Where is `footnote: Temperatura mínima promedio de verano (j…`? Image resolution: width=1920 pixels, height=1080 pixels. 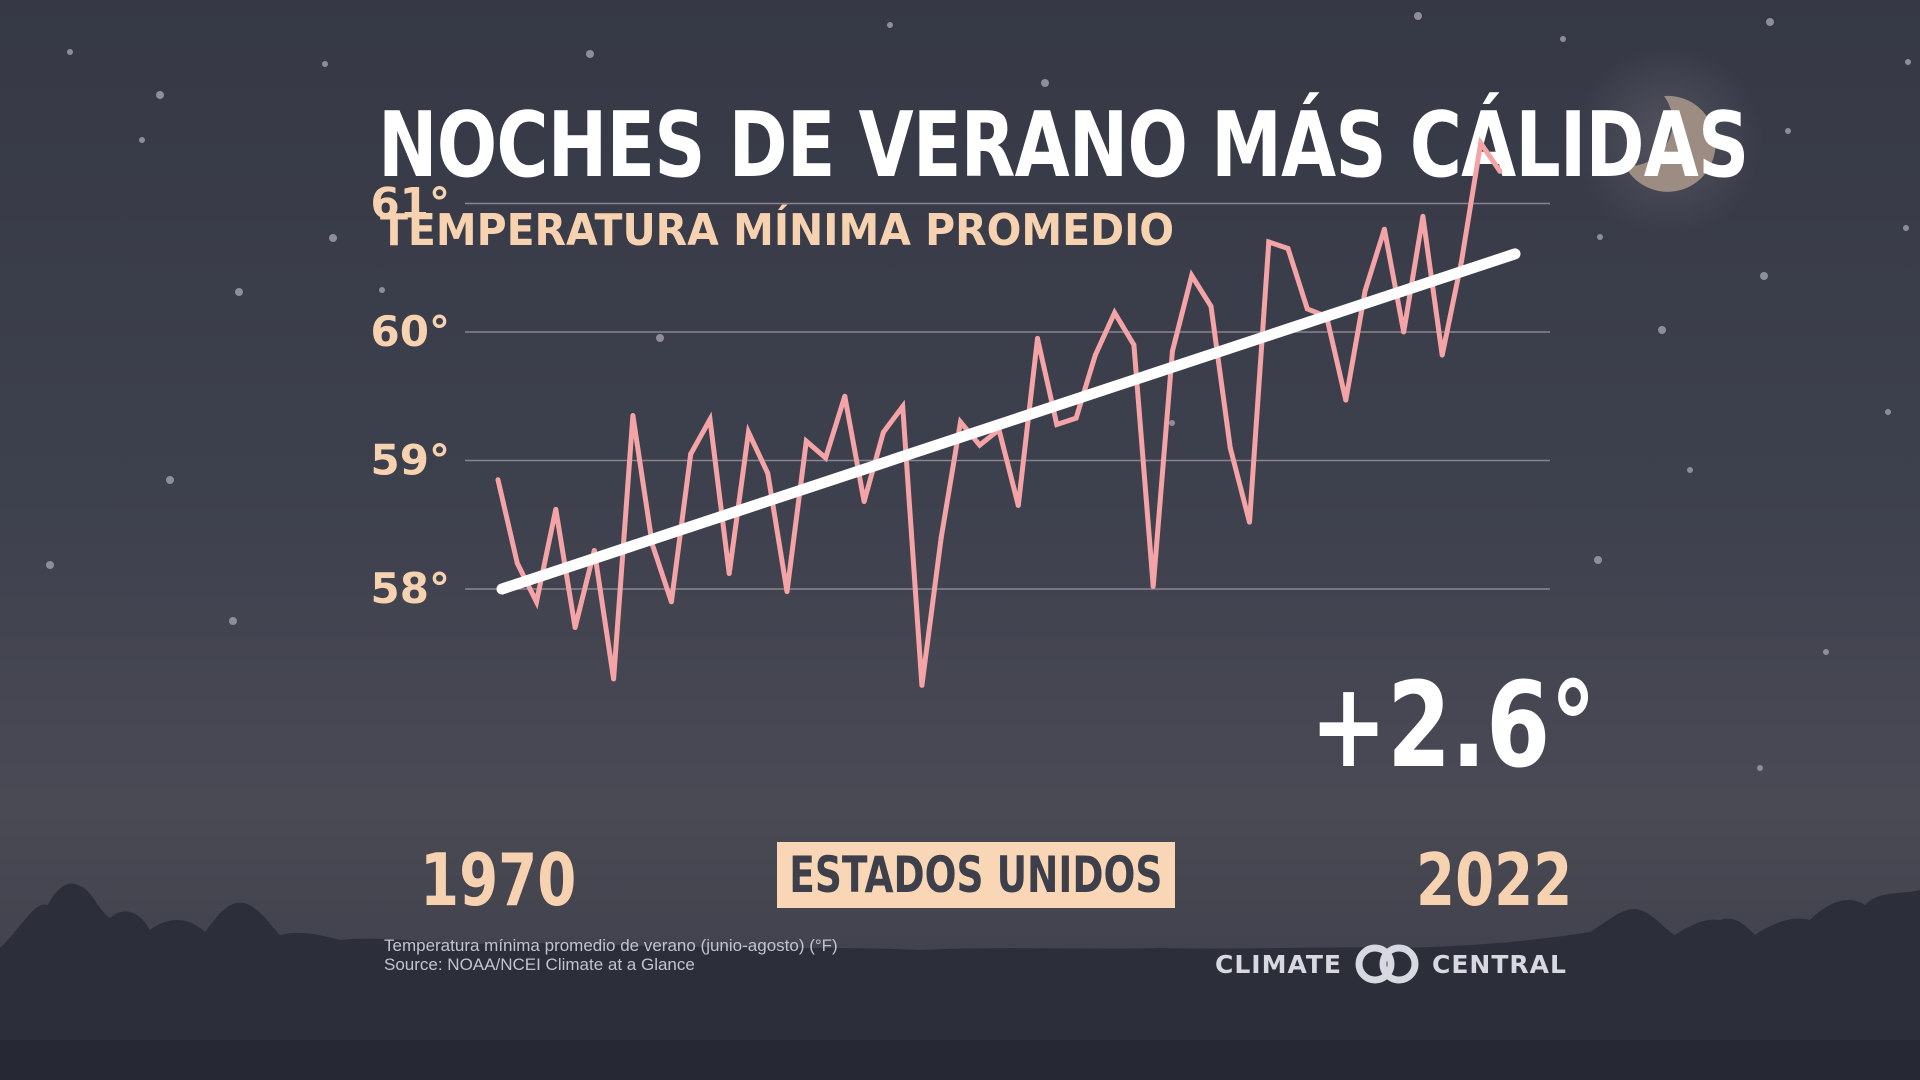 footnote: Temperatura mínima promedio de verano (j… is located at coordinates (611, 955).